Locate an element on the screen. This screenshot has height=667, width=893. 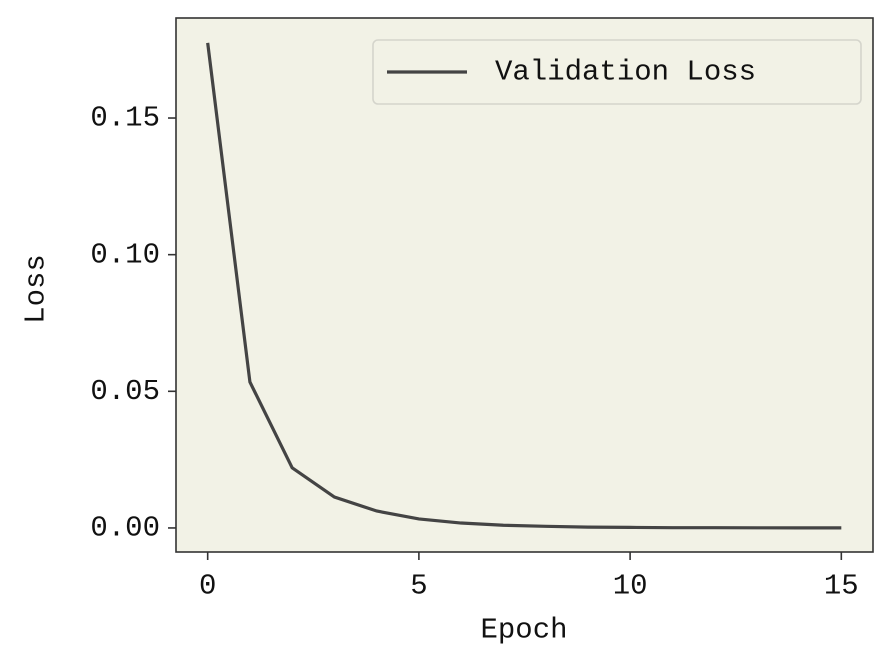
x-tick-label: 15 is located at coordinates (841, 586).